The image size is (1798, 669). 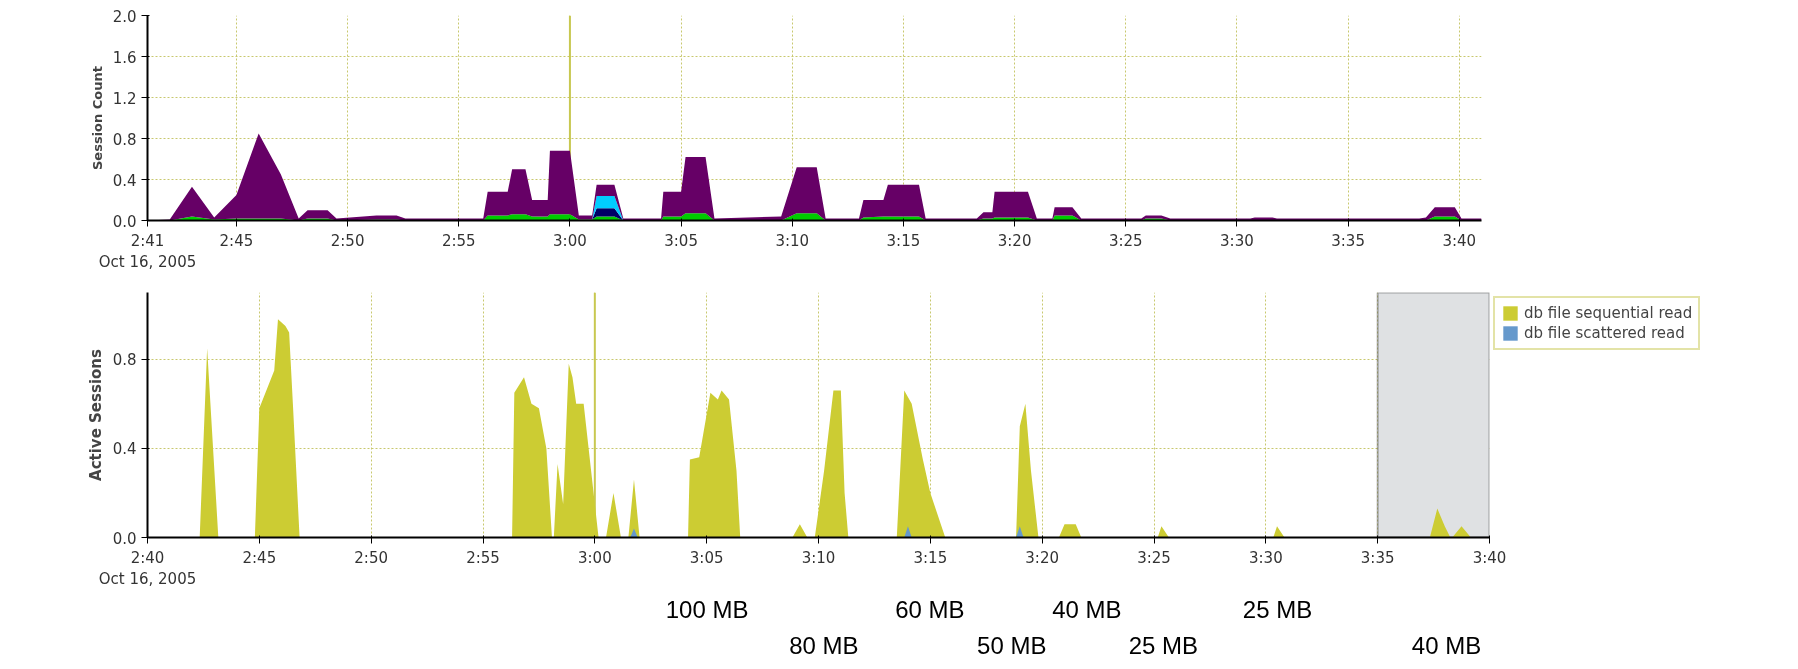 I want to click on text: 60 MB, so click(x=930, y=609).